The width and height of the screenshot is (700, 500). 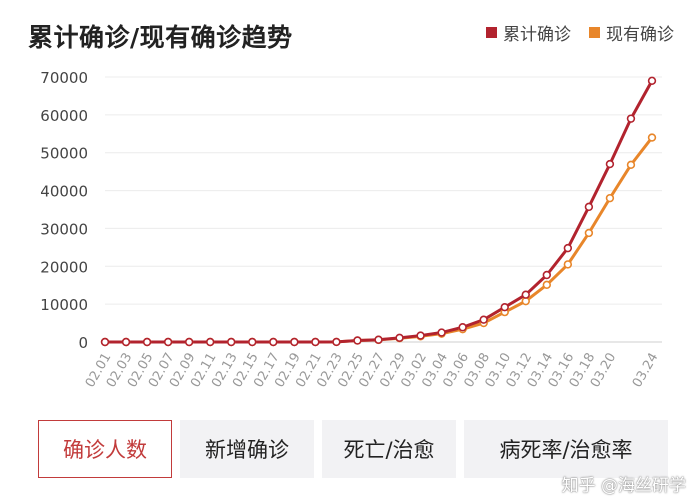 What do you see at coordinates (64, 192) in the screenshot?
I see `y-tick-label: 40000` at bounding box center [64, 192].